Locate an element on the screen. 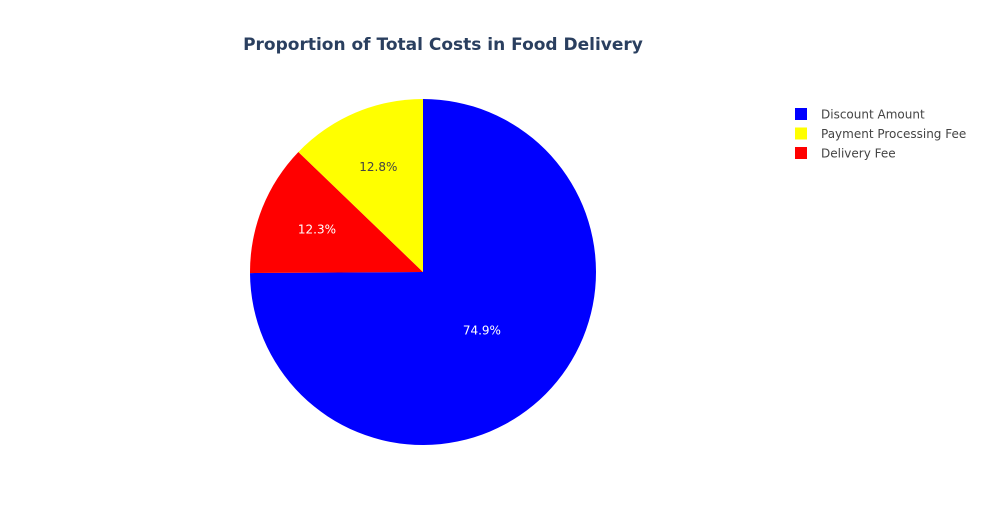  pie-slice-labels: 74.9% 12.3% 12.8% is located at coordinates (399, 249).